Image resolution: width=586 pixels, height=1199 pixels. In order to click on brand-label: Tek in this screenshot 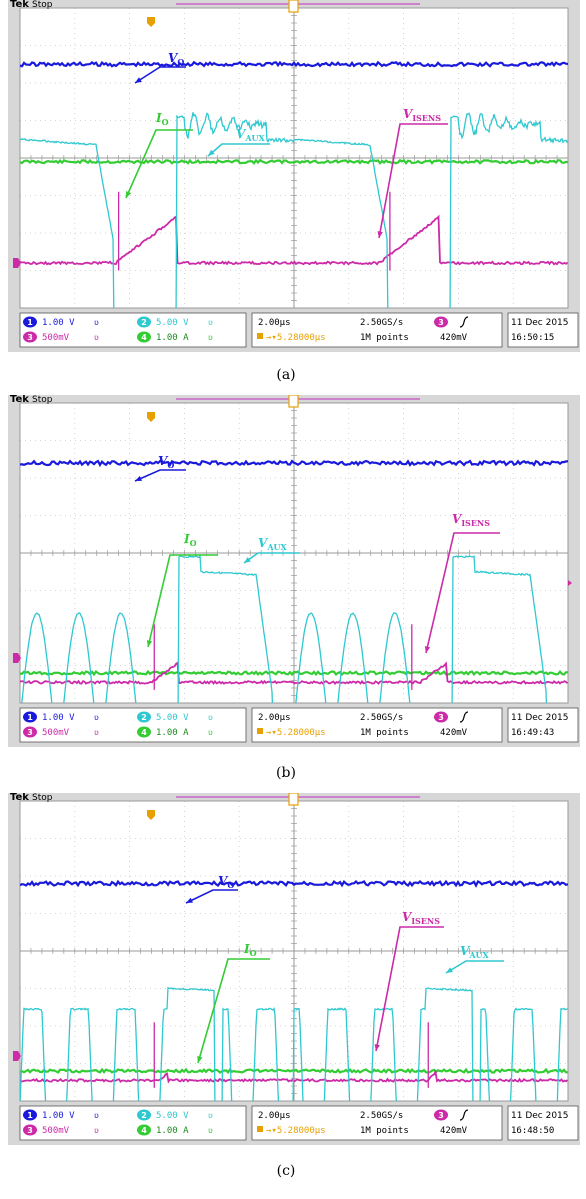, I will do `click(19, 5)`.